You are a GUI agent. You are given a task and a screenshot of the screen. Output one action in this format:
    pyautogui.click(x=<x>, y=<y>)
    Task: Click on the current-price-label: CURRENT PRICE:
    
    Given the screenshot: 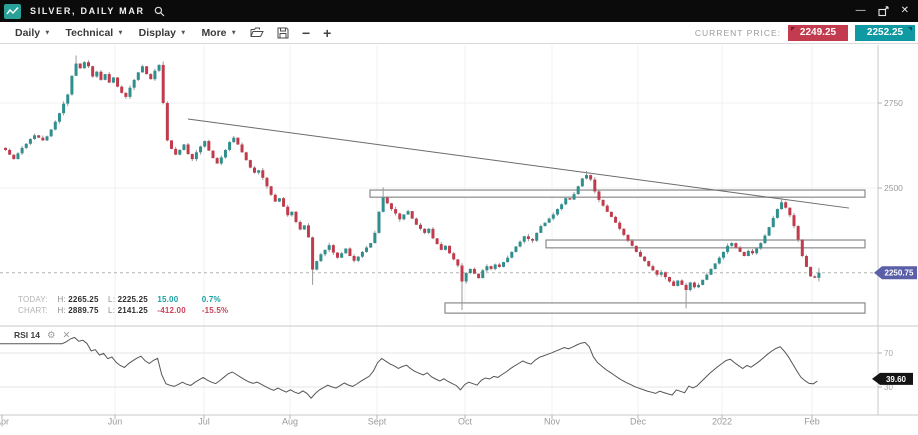 What is the action you would take?
    pyautogui.click(x=737, y=32)
    